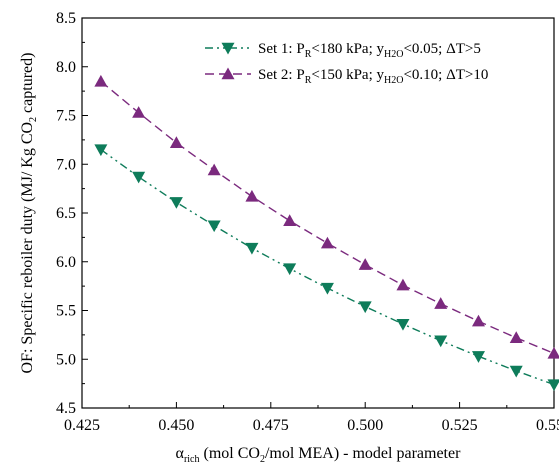 The width and height of the screenshot is (559, 466). I want to click on x-tick-label: 0.550, so click(547, 425).